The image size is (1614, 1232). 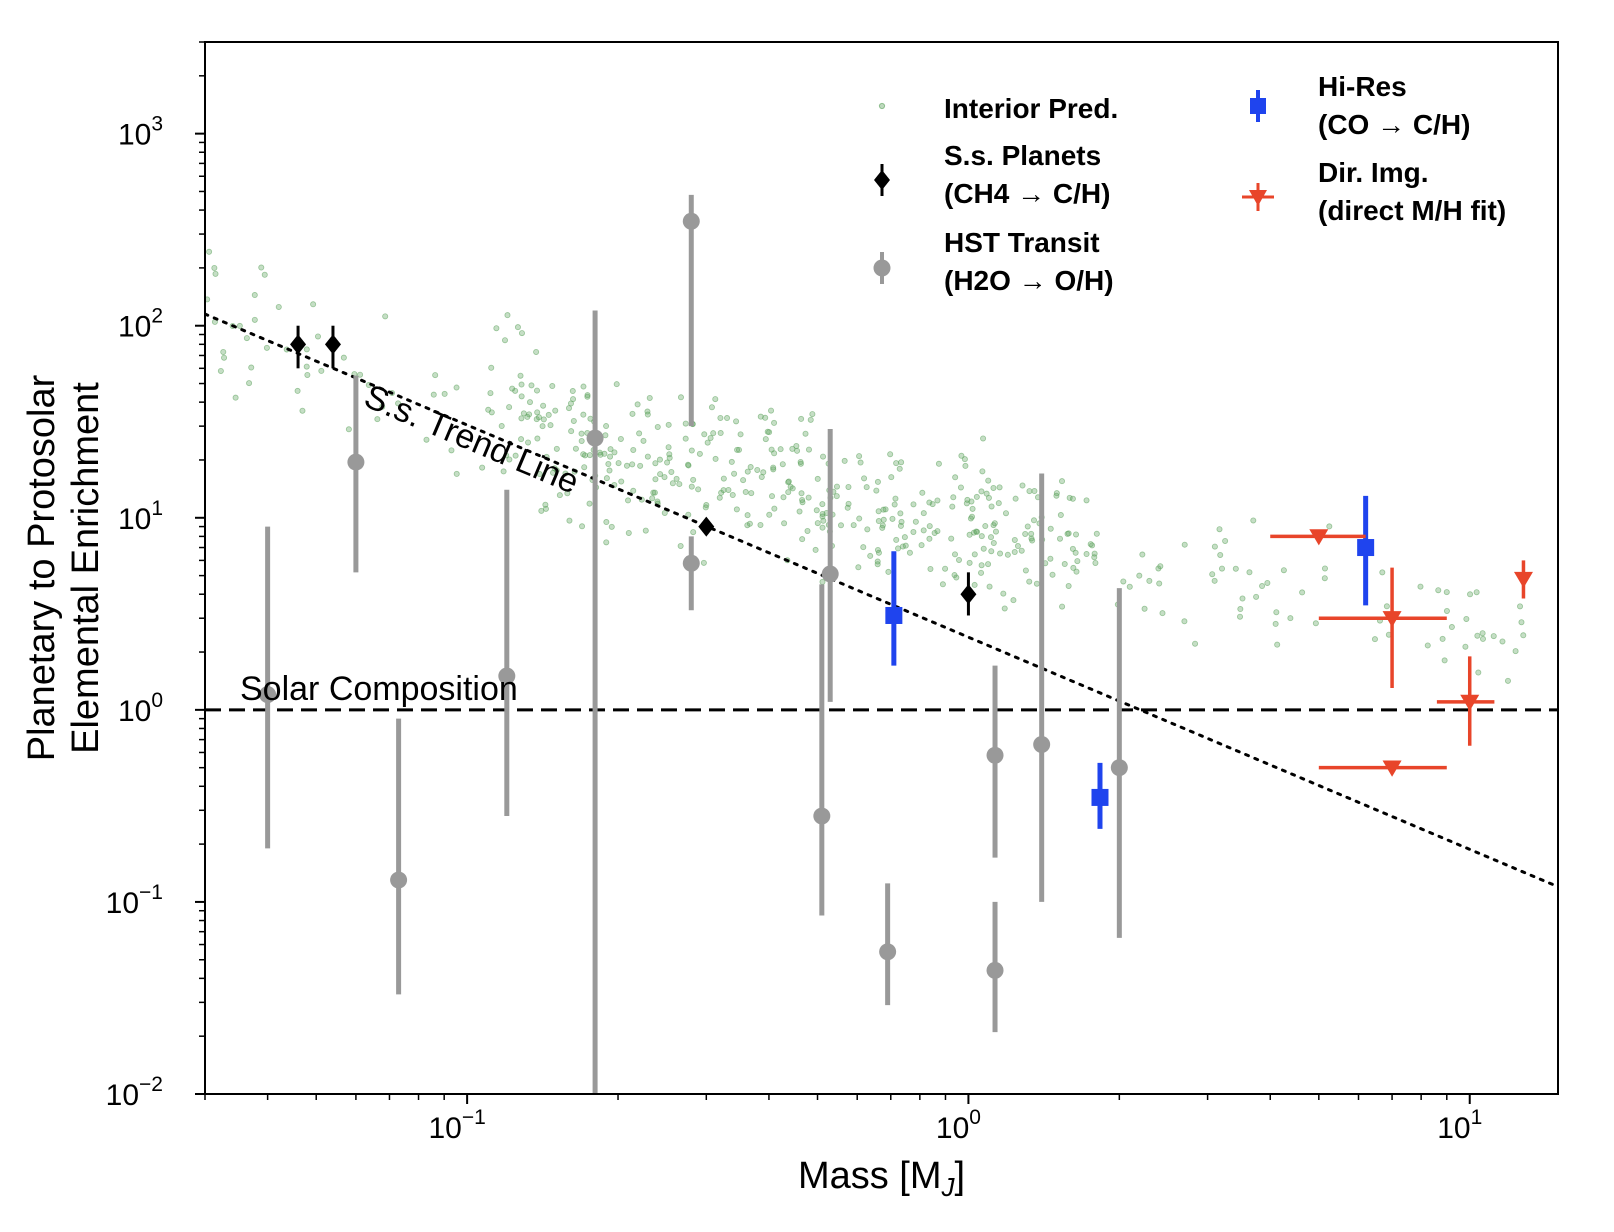 I want to click on x-tick-exponent: −1, so click(x=474, y=1117).